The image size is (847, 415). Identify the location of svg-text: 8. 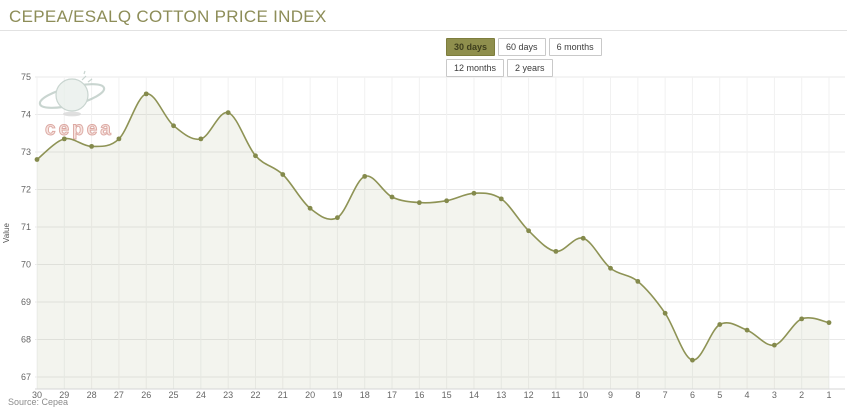
(637, 395).